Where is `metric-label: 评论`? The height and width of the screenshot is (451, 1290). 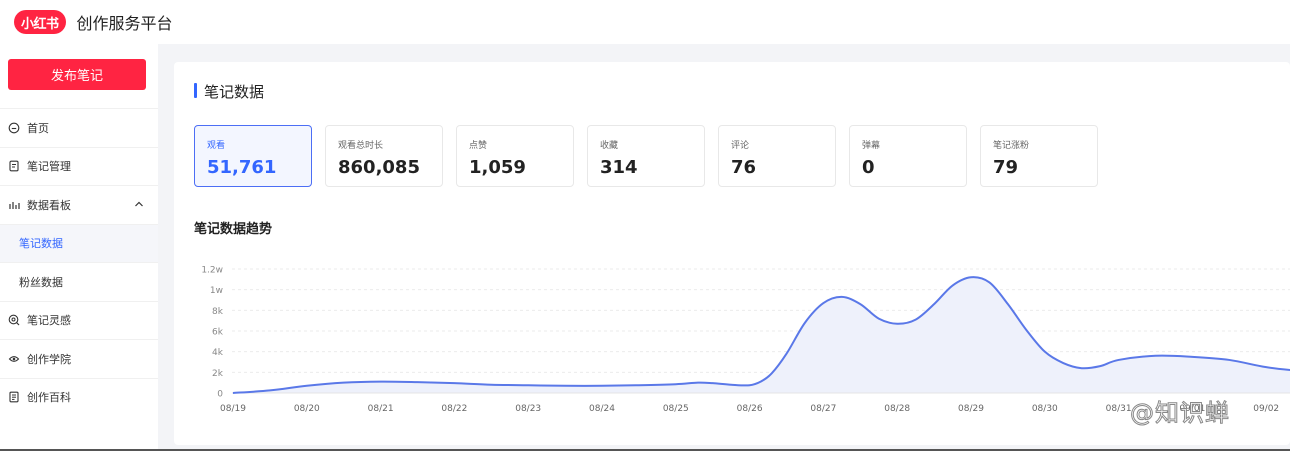
metric-label: 评论 is located at coordinates (740, 146).